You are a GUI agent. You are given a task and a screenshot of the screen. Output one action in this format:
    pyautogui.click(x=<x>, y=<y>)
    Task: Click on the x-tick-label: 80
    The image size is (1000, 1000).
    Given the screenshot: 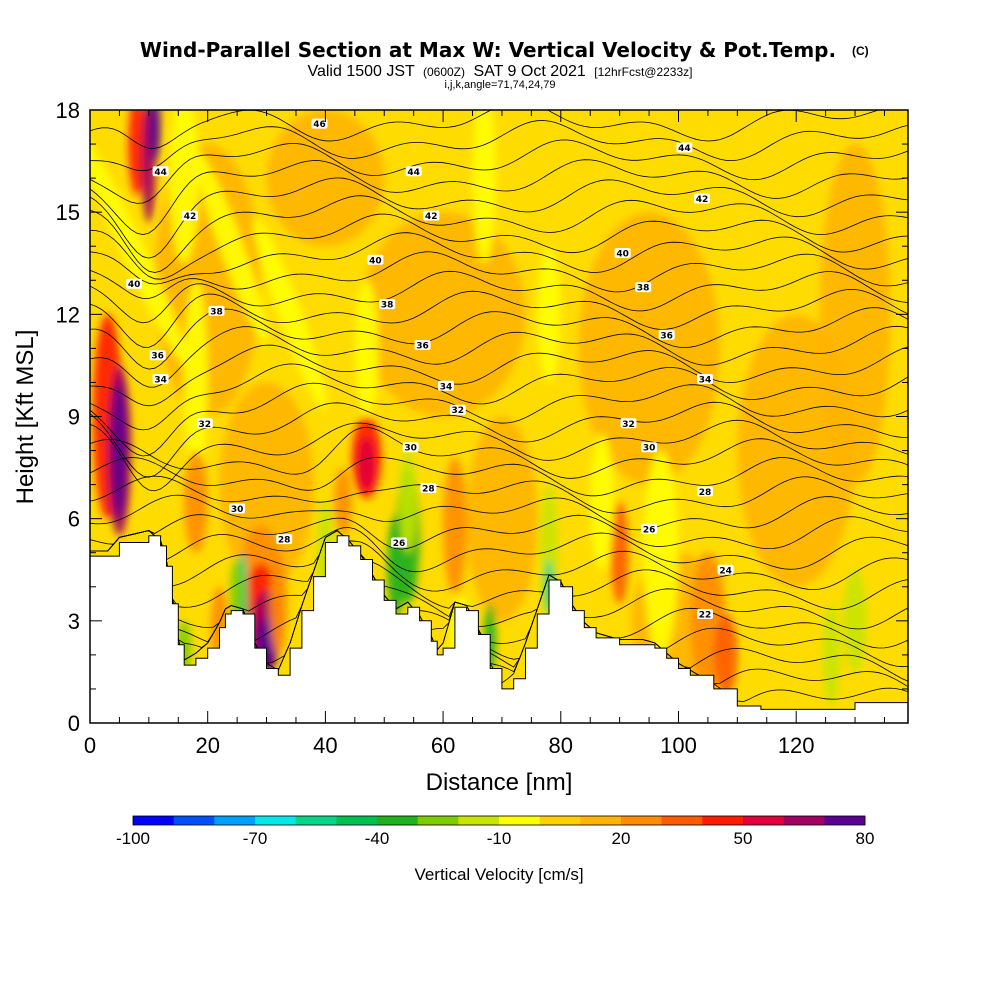 What is the action you would take?
    pyautogui.click(x=561, y=745)
    